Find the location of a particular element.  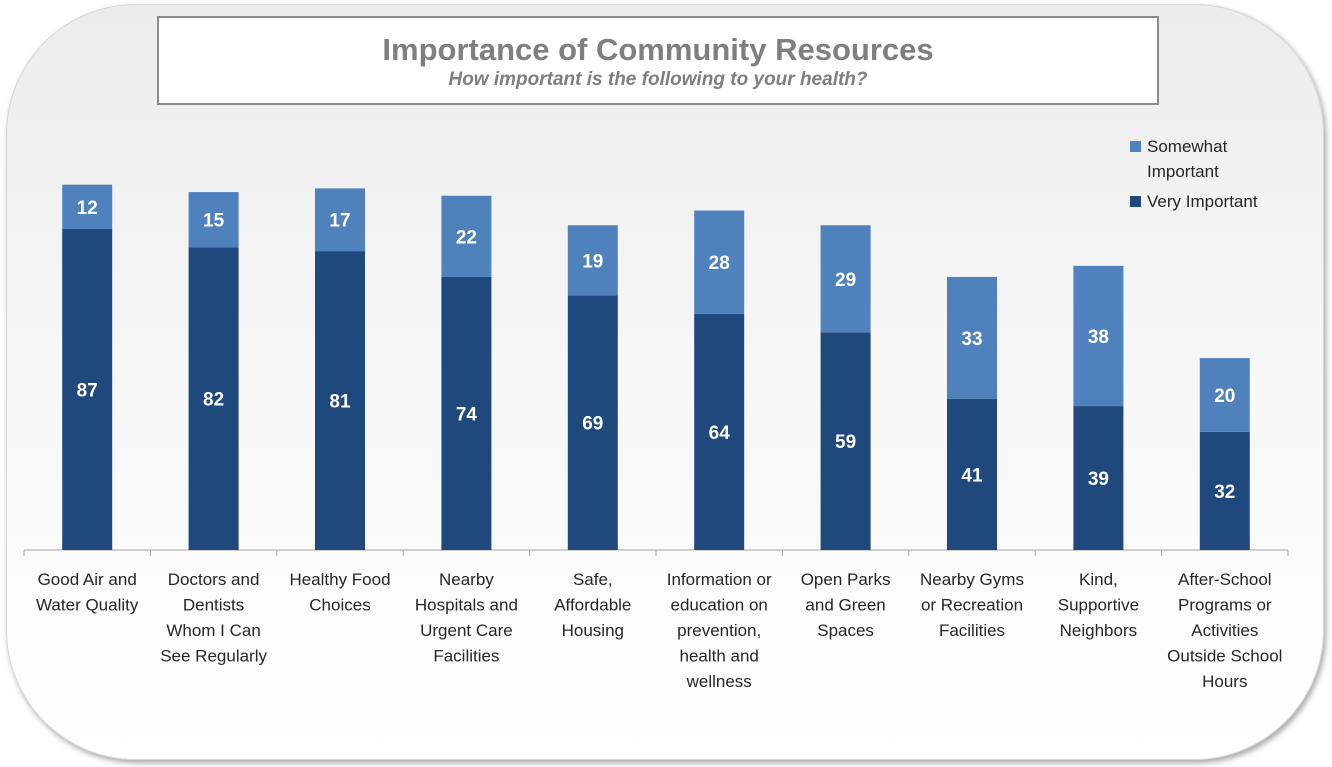

data-label-very-important: 39 is located at coordinates (1098, 479).